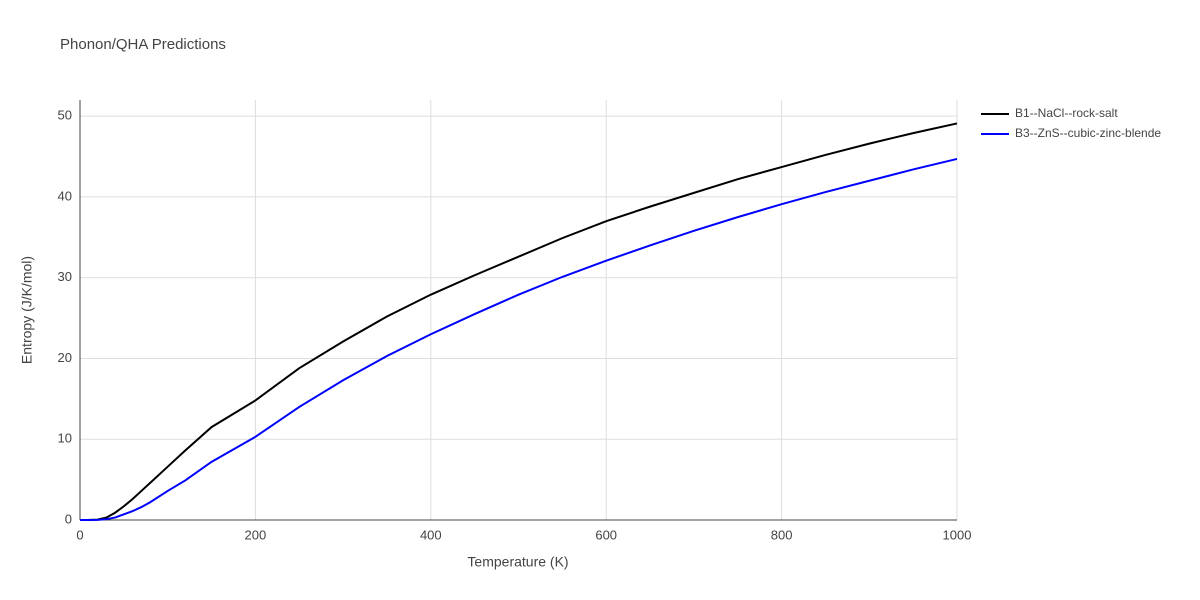  What do you see at coordinates (68, 518) in the screenshot?
I see `y-tick-label: 0` at bounding box center [68, 518].